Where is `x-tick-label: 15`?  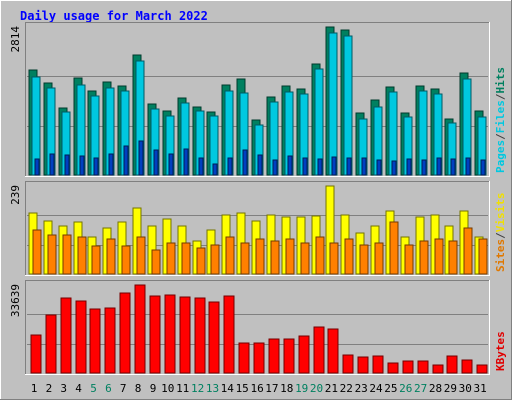 x-tick-label: 15 is located at coordinates (242, 388).